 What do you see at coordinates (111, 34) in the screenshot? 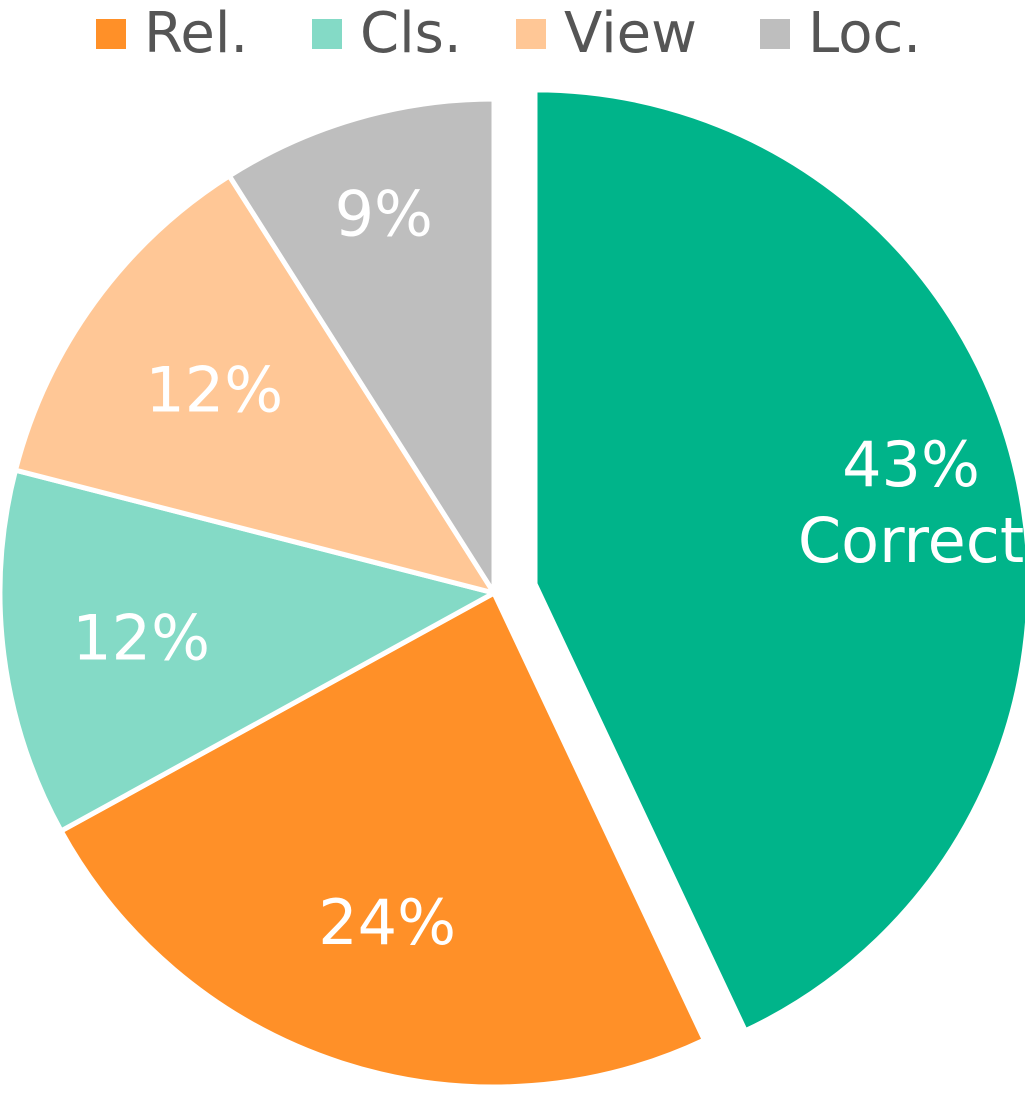
I see `legend-swatch-rel` at bounding box center [111, 34].